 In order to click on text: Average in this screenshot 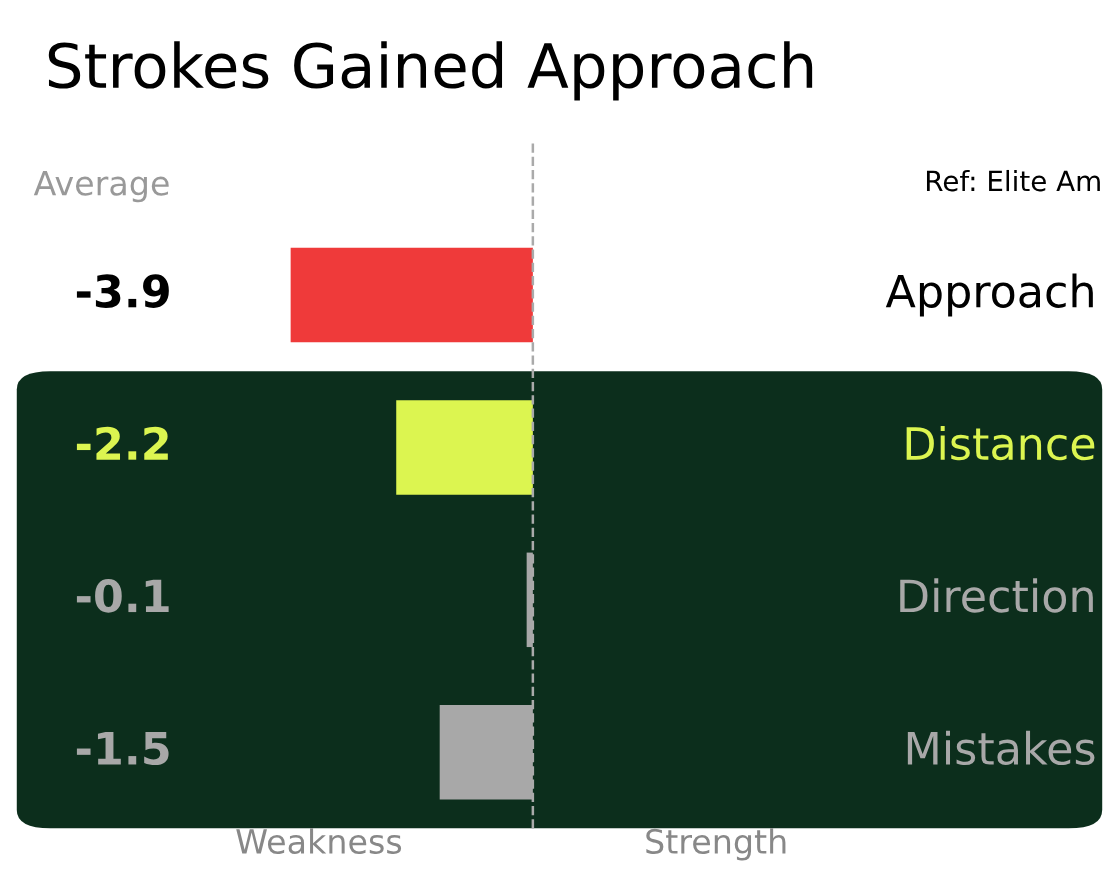, I will do `click(101, 186)`.